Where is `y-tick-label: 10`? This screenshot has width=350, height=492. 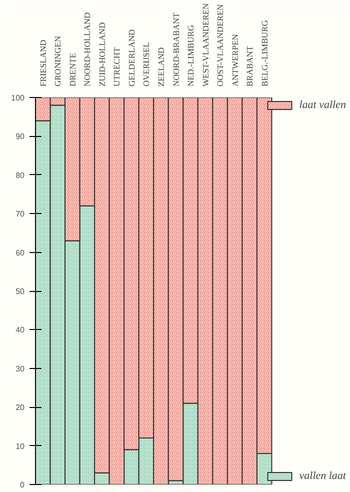
y-tick-label: 10 is located at coordinates (21, 446).